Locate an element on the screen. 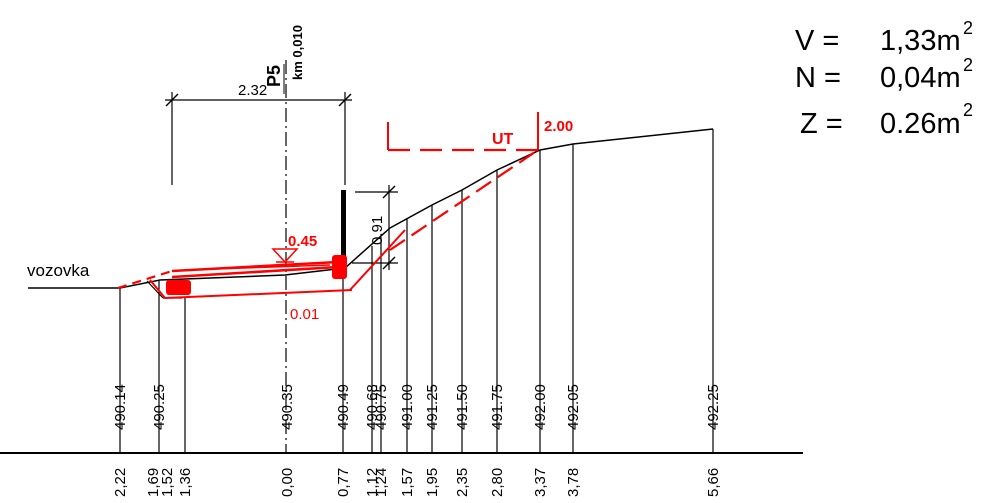 This screenshot has width=999, height=503. area-summary: V = 1,33m 2 N = 0,04m 2 Z = 0.26m 2 is located at coordinates (884, 79).